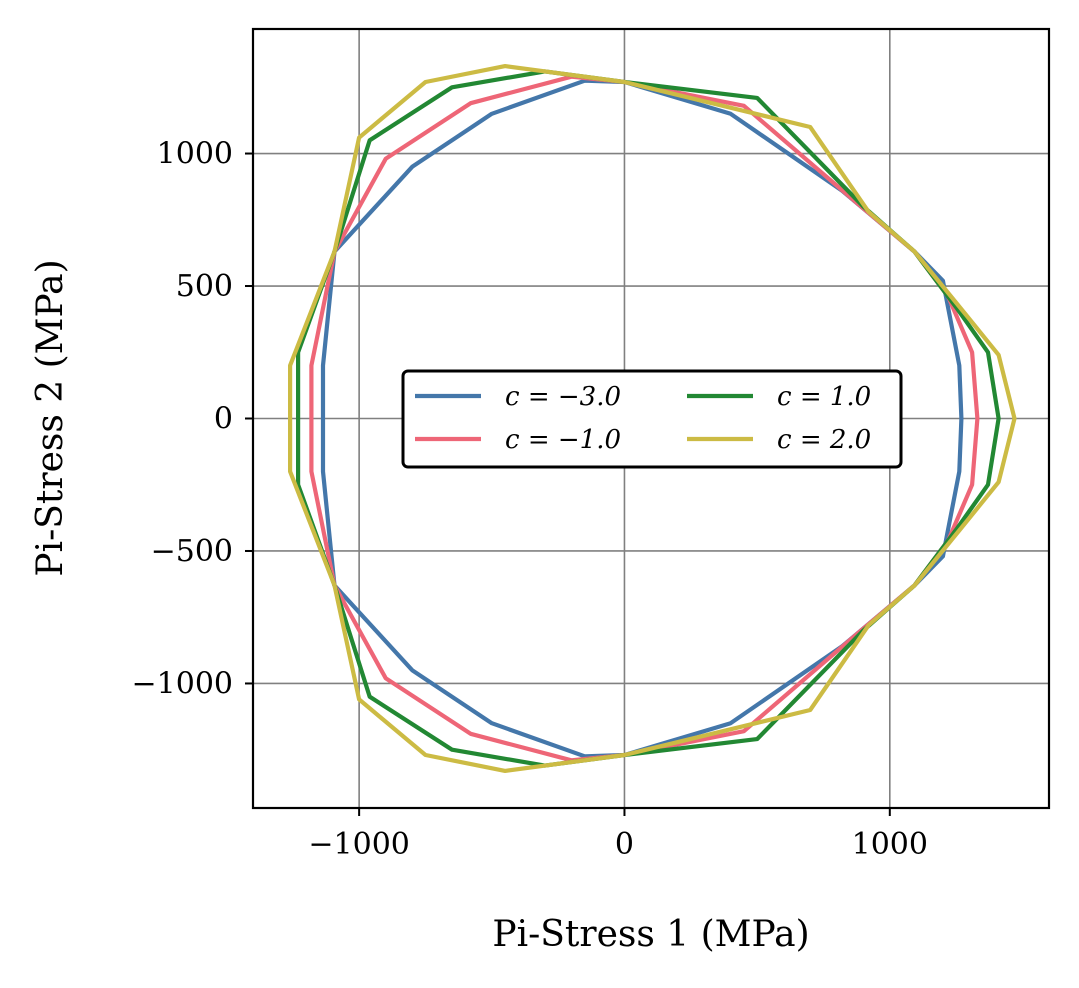 This screenshot has height=988, width=1079. I want to click on y-axis-label: Pi-Stress 2 (MPa), so click(50, 417).